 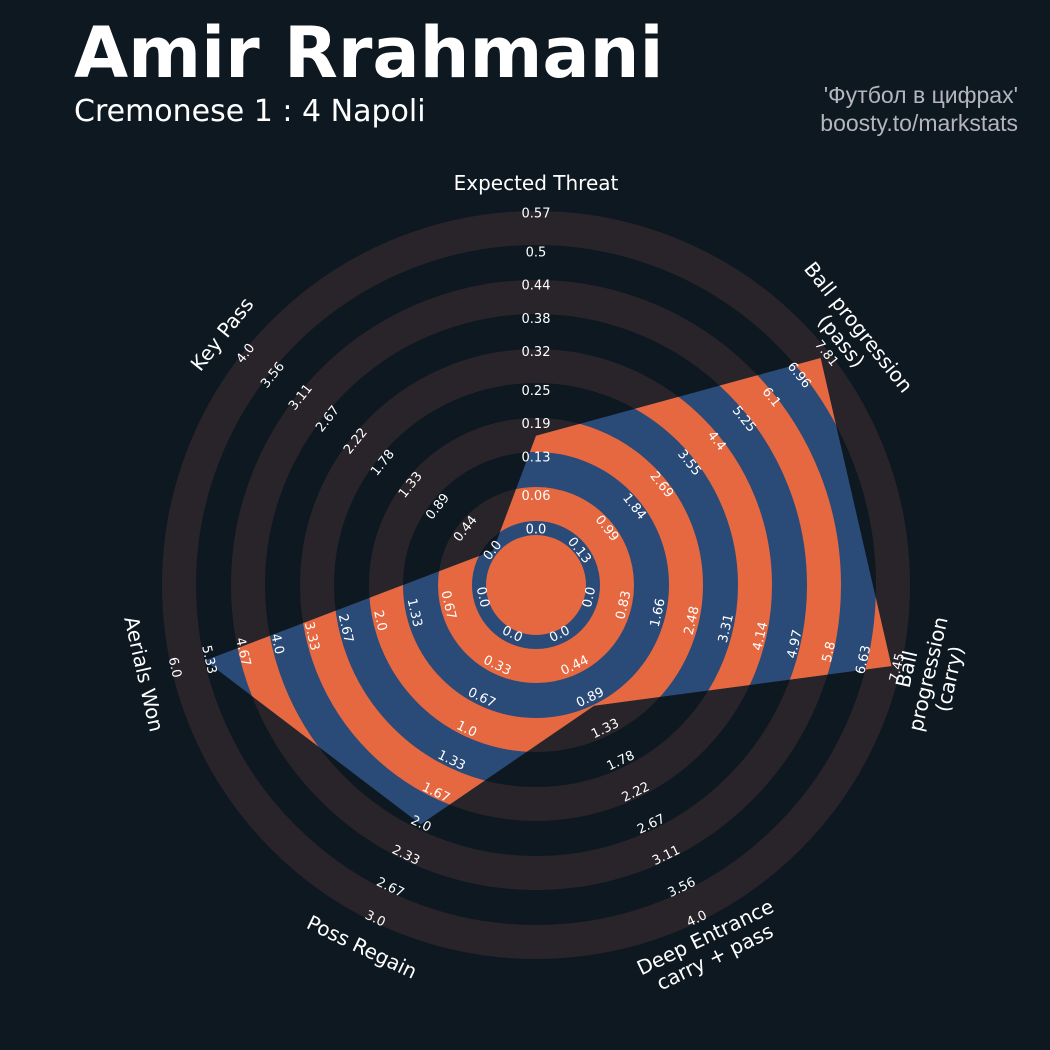 I want to click on tick-label: 0.38, so click(x=536, y=319).